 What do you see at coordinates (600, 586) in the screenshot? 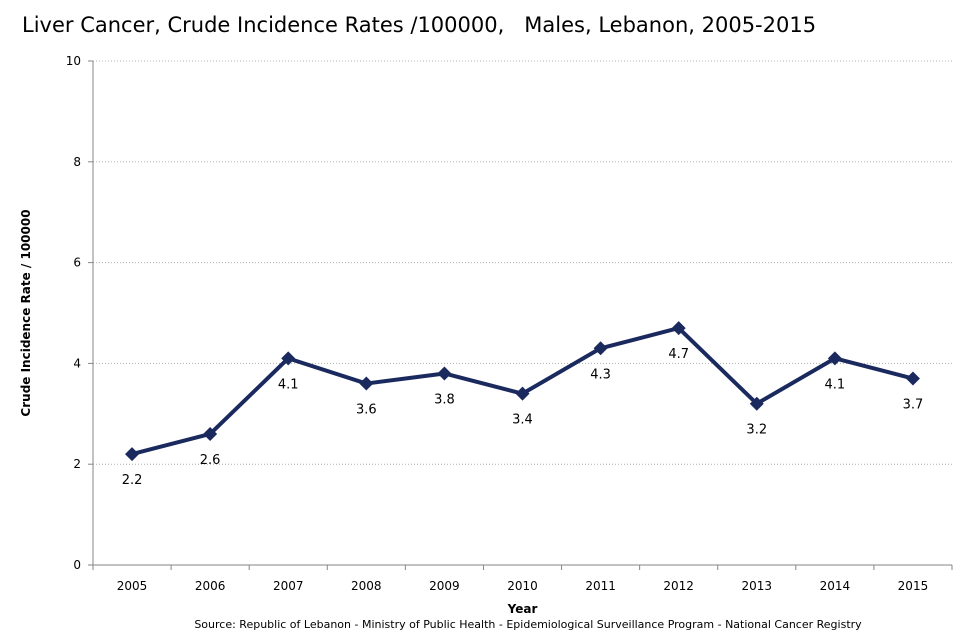
I see `x-tick-label: 2011` at bounding box center [600, 586].